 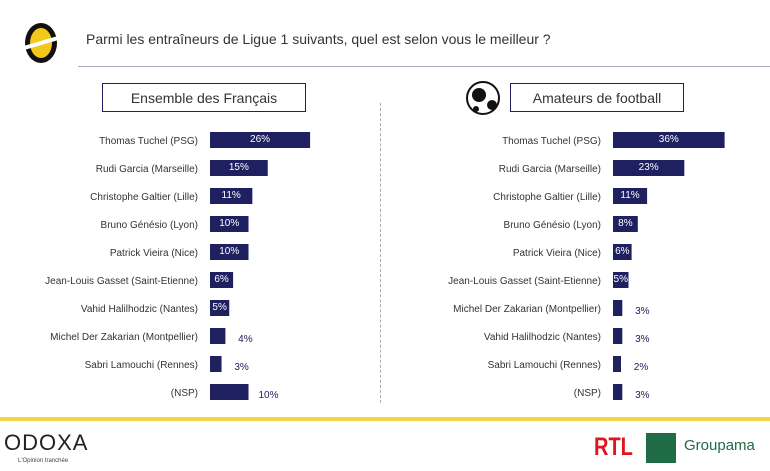 I want to click on panel-divider, so click(x=380, y=253).